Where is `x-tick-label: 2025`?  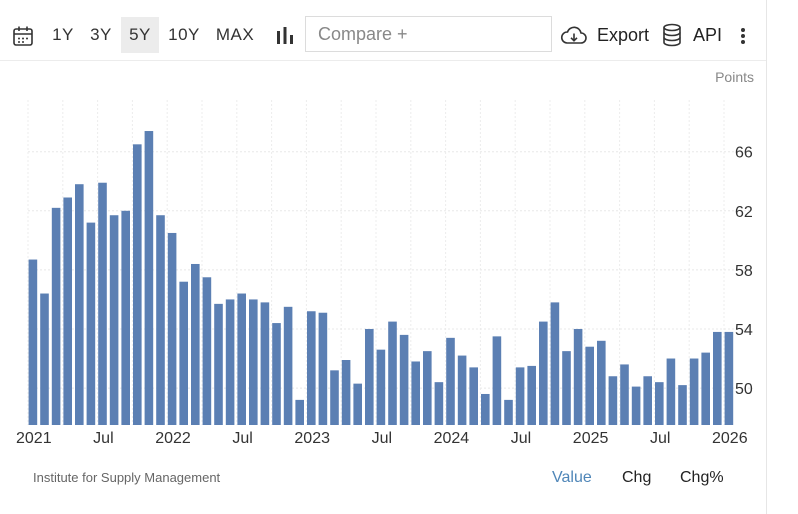
x-tick-label: 2025 is located at coordinates (591, 438).